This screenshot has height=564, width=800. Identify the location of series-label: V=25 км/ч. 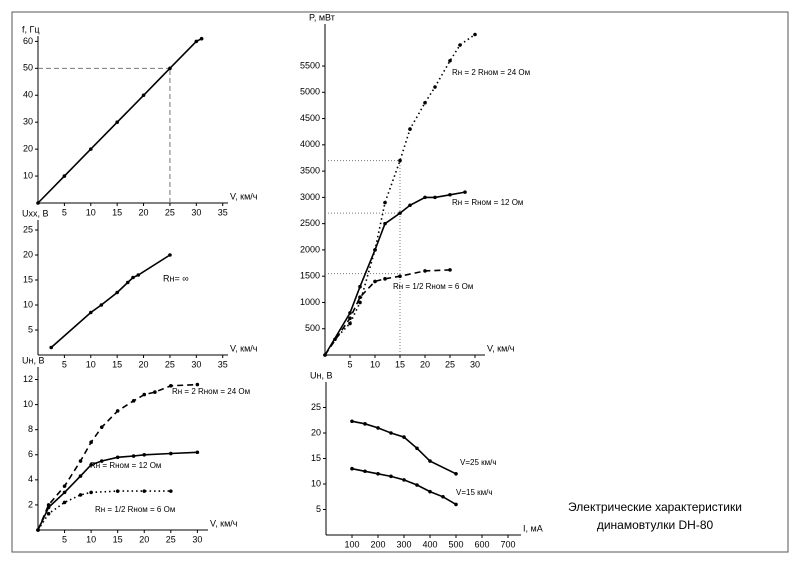
(478, 462).